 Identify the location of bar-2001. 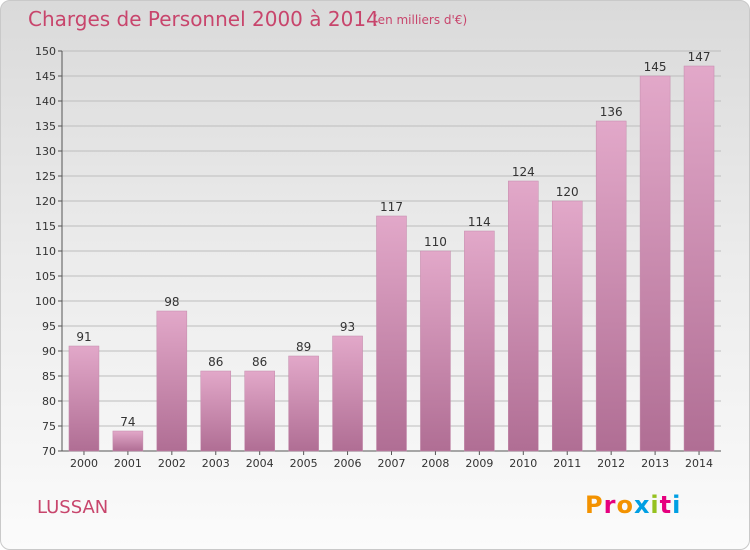
(128, 441).